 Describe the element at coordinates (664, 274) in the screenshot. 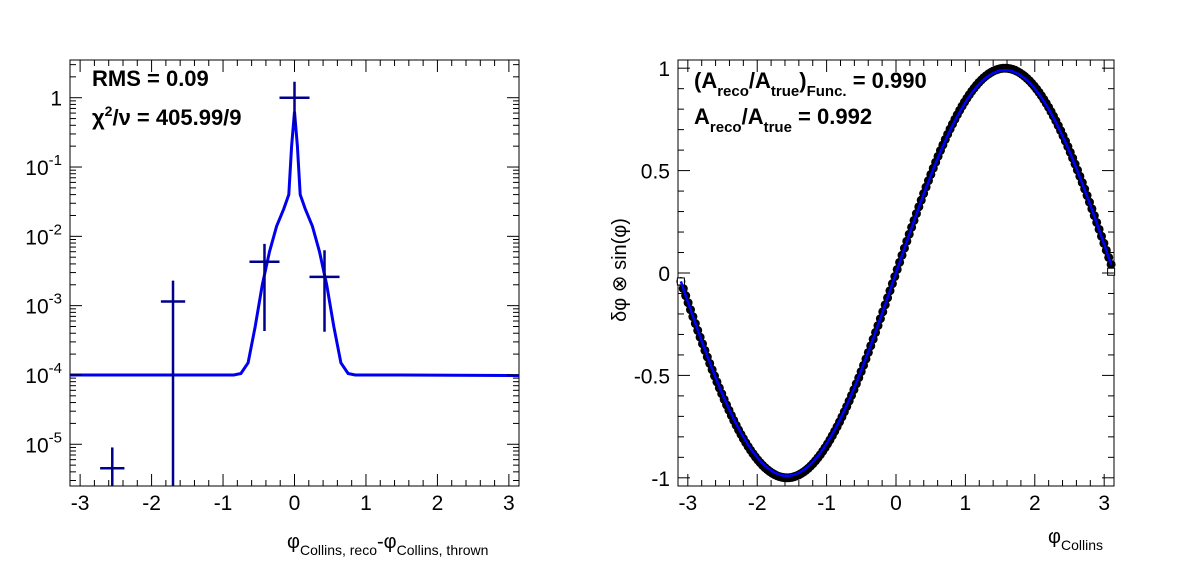

I see `y-tick-label: 0` at that location.